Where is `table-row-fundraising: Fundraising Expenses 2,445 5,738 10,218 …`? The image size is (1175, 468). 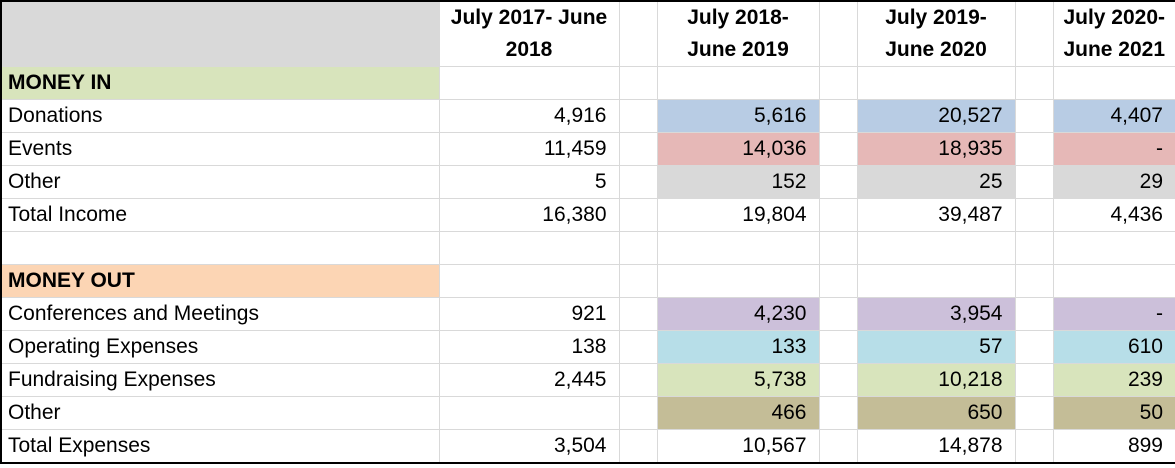
table-row-fundraising: Fundraising Expenses 2,445 5,738 10,218 … is located at coordinates (588, 380).